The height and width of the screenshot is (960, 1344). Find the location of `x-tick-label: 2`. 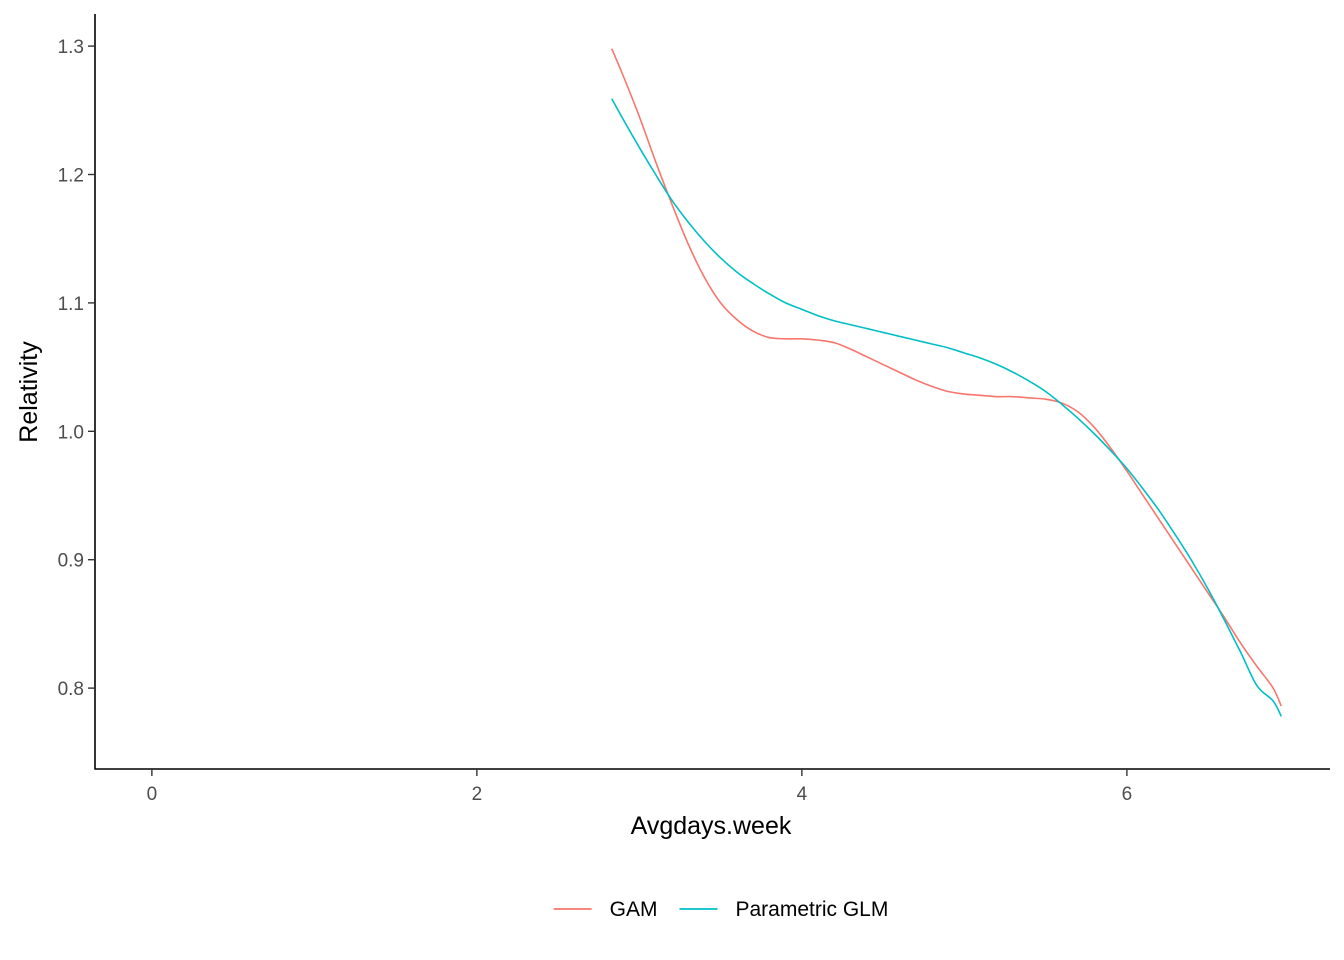

x-tick-label: 2 is located at coordinates (477, 794).